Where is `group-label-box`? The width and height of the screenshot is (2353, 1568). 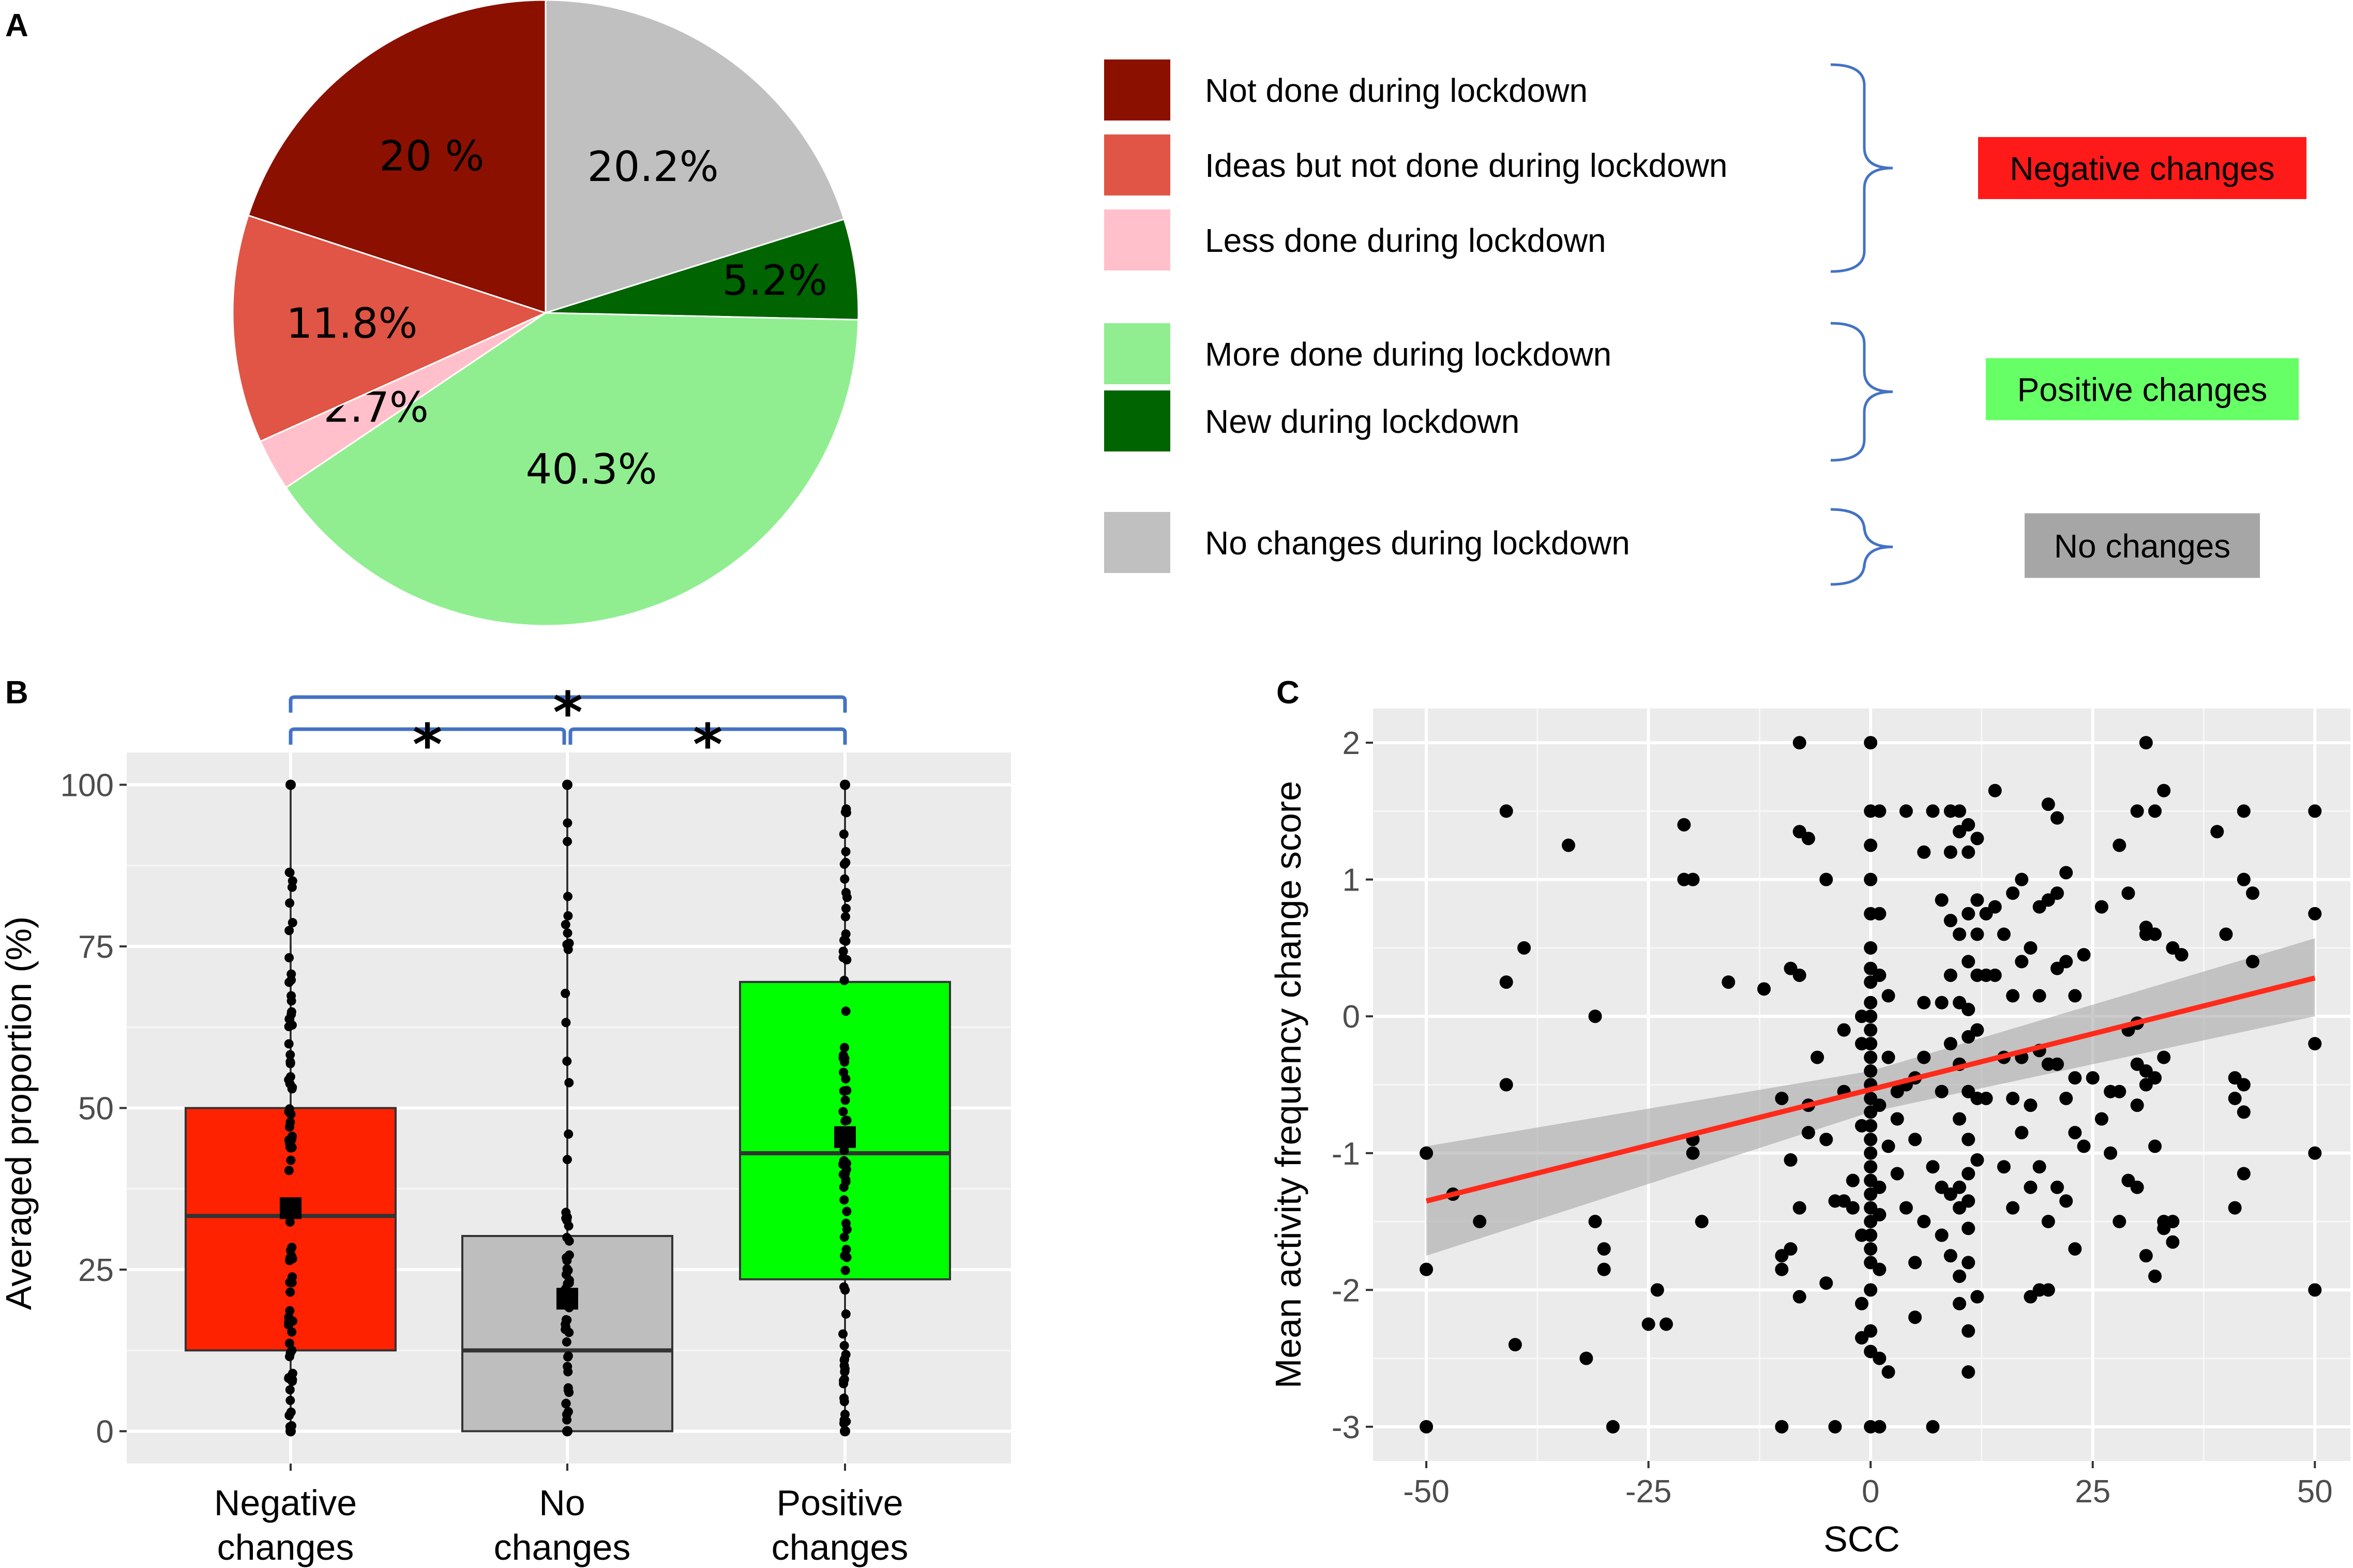
group-label-box is located at coordinates (2142, 545).